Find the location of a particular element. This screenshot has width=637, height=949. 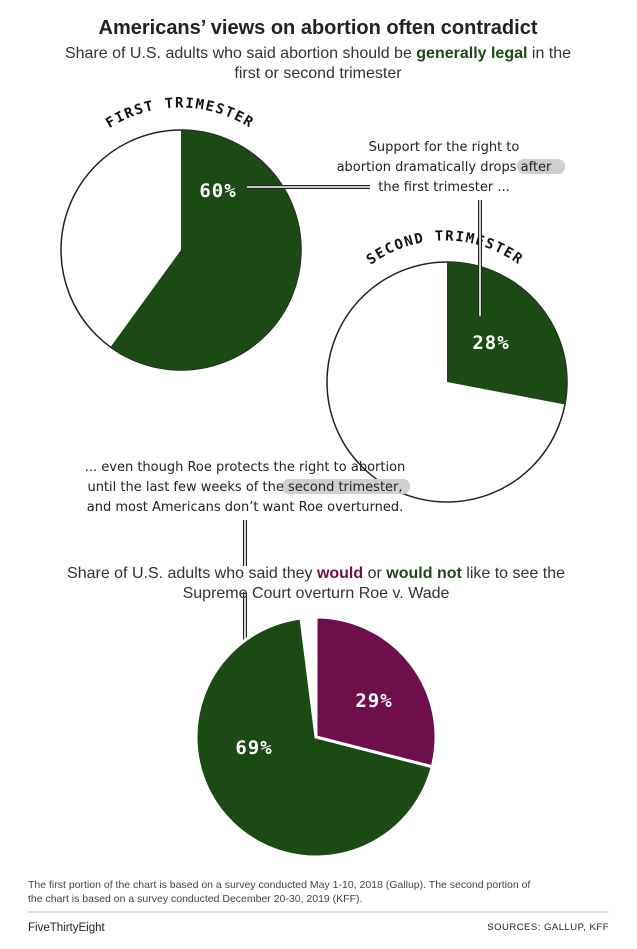

pie-first-trimester: FIRST TRIMESTER 60% is located at coordinates (181, 233).